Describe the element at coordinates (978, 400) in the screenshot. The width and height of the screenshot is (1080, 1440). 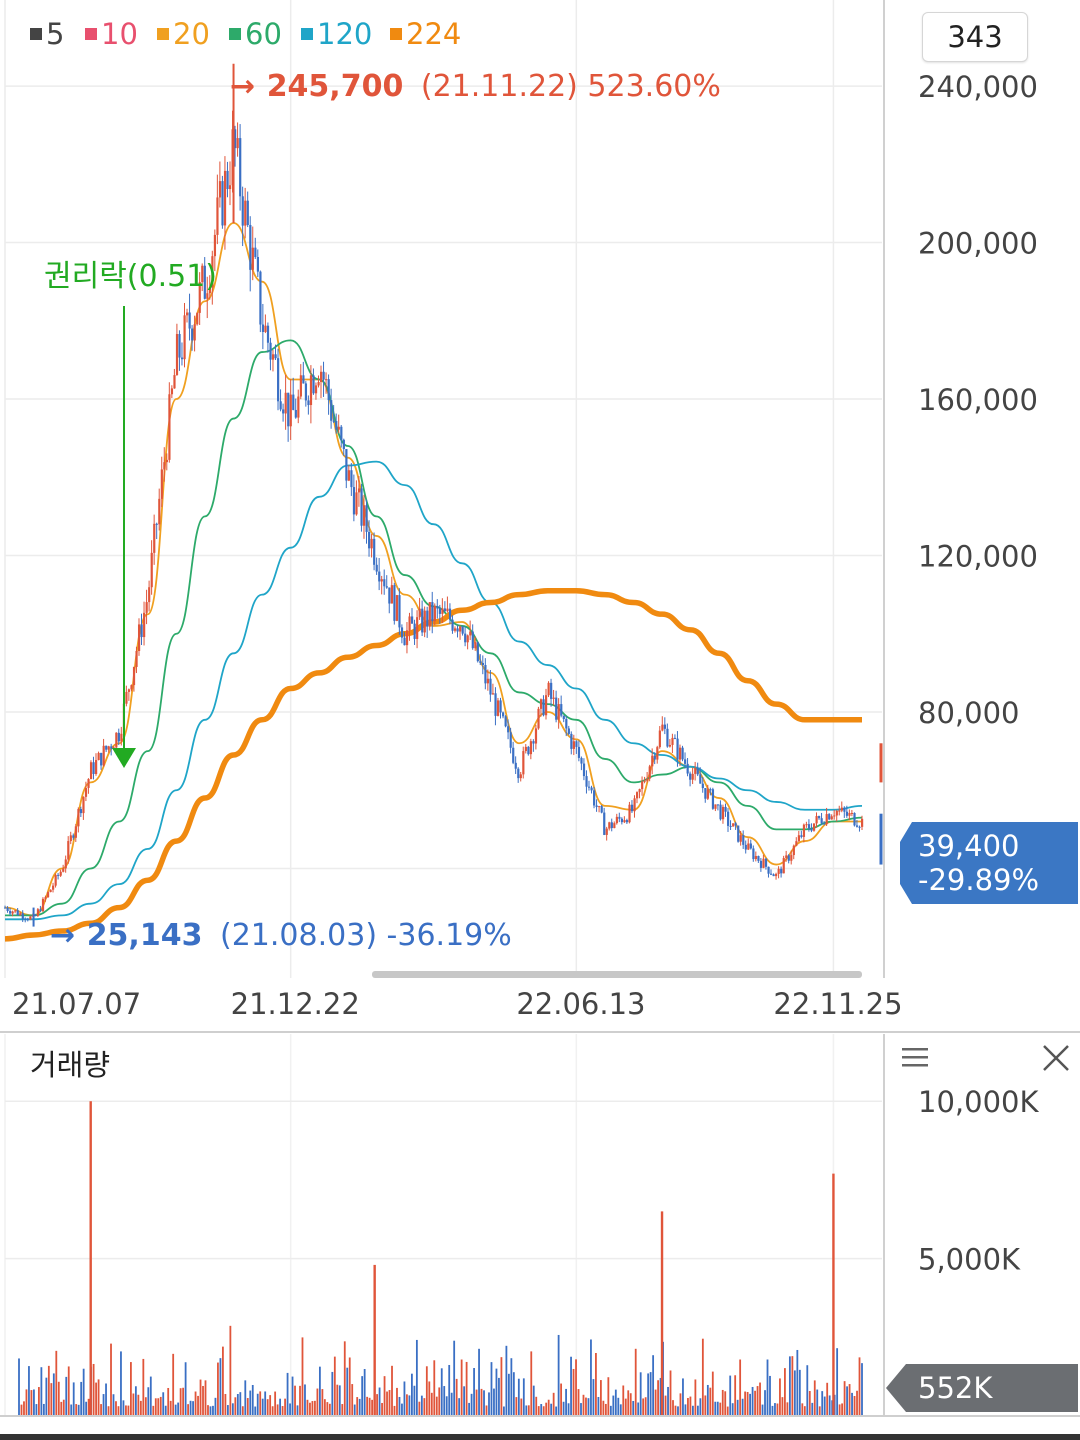
I see `price-tick-label: 160,000` at that location.